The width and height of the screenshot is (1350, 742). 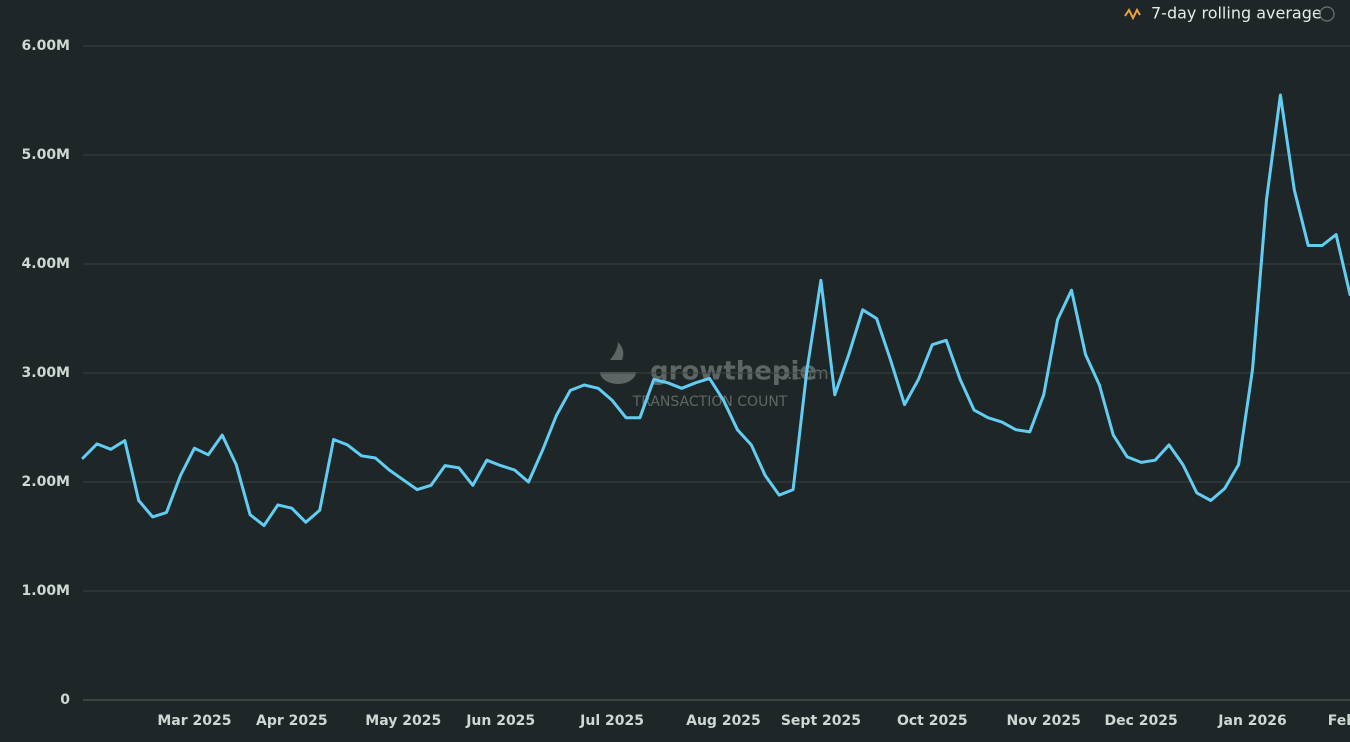 What do you see at coordinates (194, 721) in the screenshot?
I see `x-tick-label: Mar 2025` at bounding box center [194, 721].